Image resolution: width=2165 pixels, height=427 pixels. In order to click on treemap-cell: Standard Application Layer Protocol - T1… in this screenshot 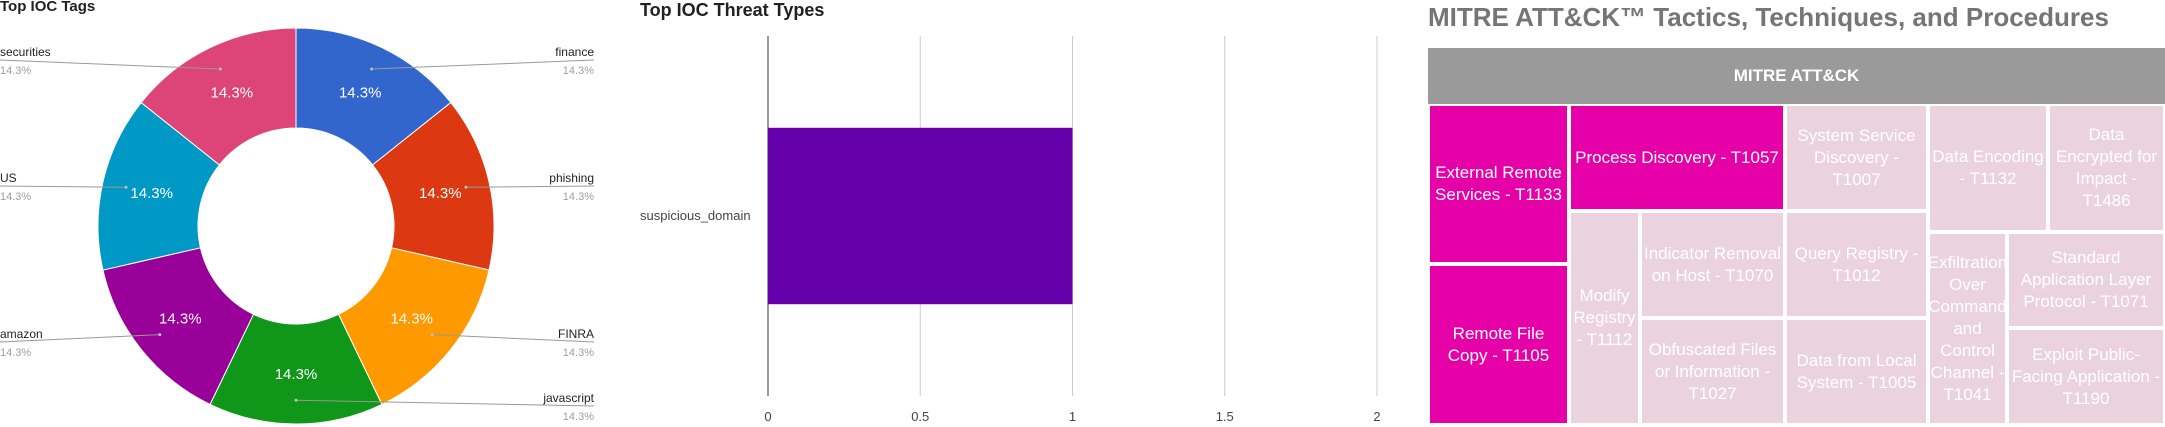, I will do `click(2086, 280)`.